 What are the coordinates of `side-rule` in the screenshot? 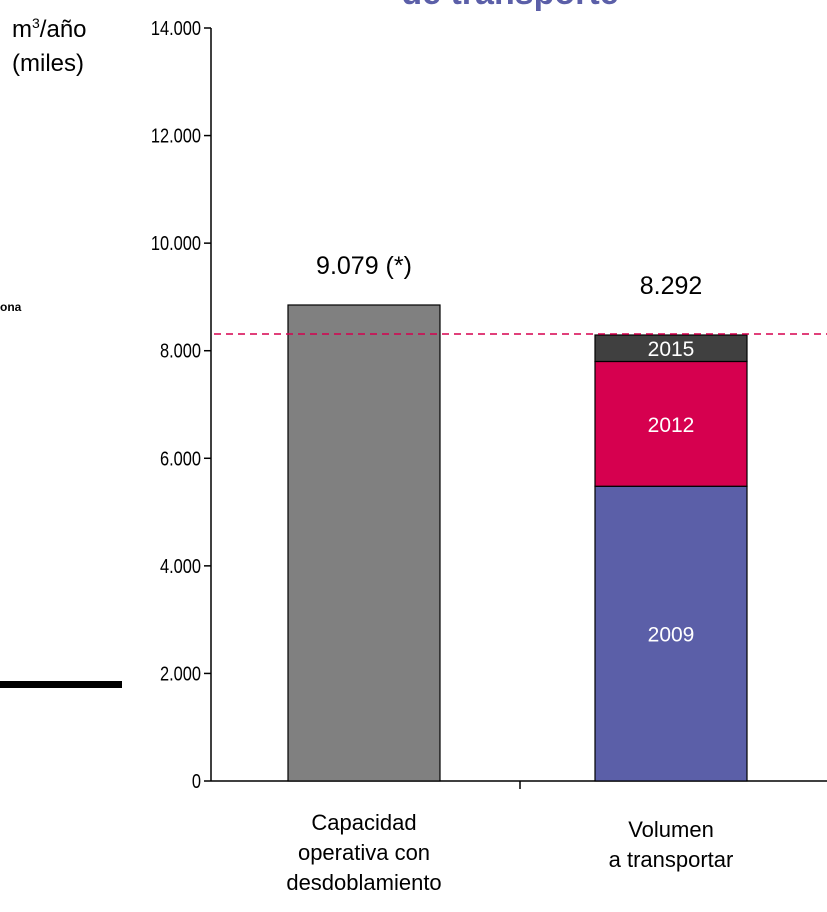 It's located at (61, 684).